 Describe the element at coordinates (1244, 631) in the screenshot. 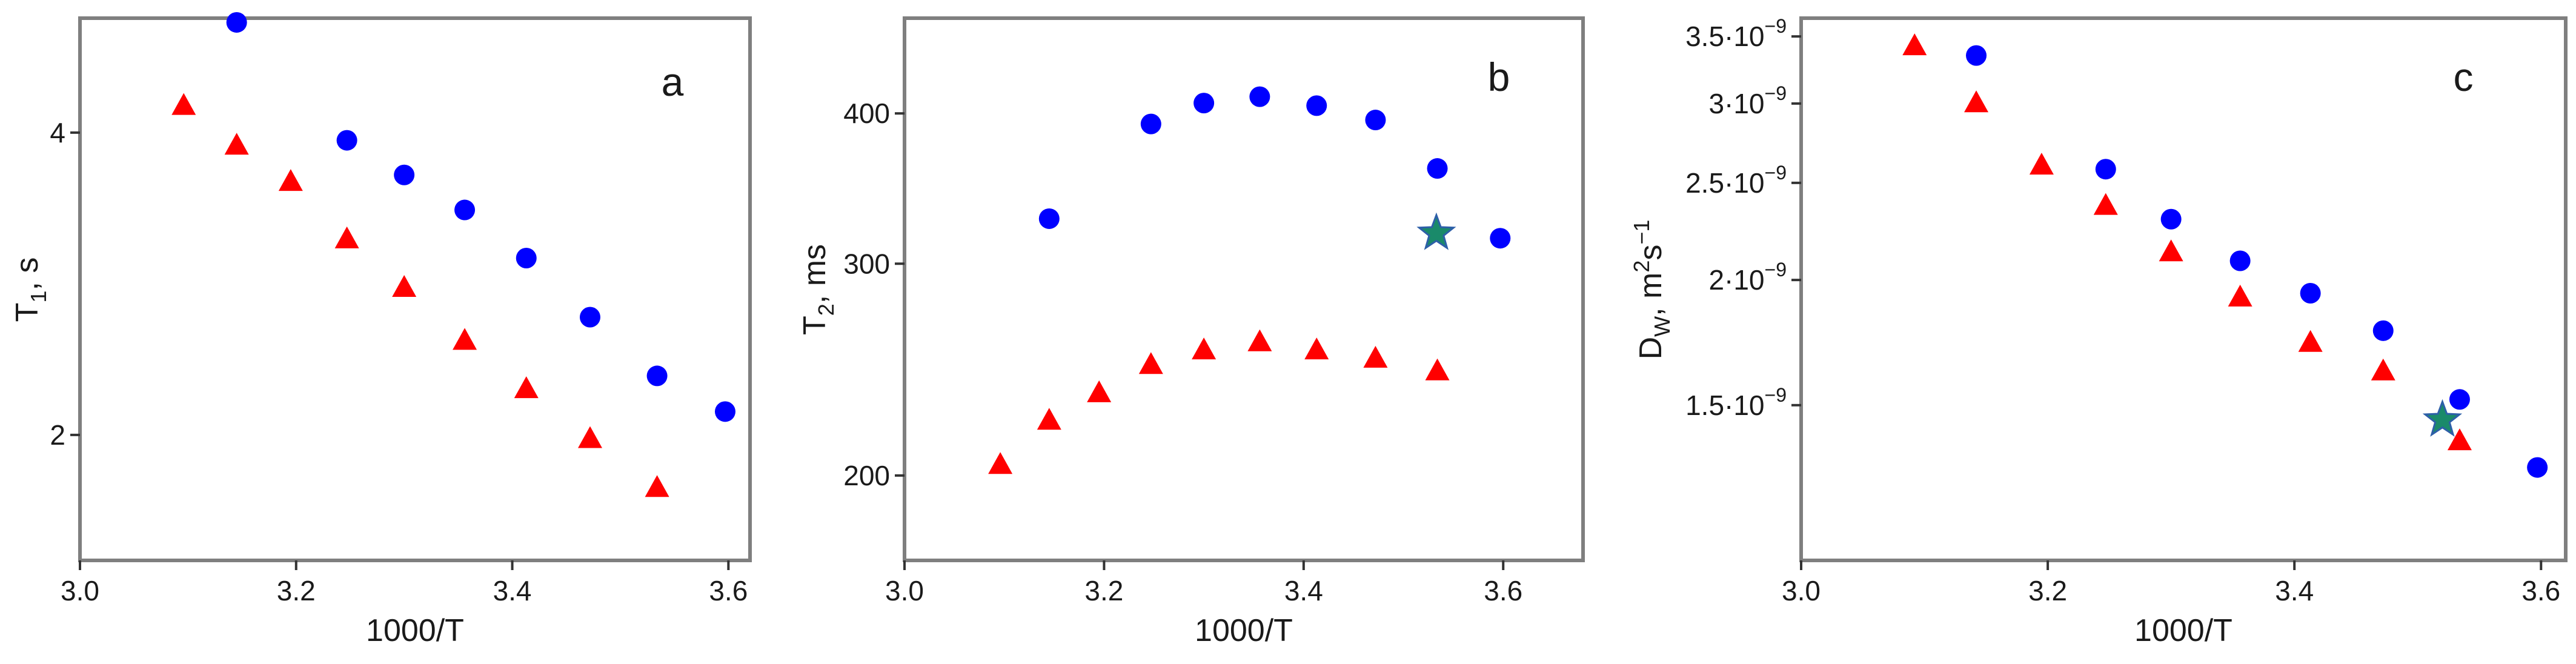

I see `x-axis-title-b: 1000/T` at that location.